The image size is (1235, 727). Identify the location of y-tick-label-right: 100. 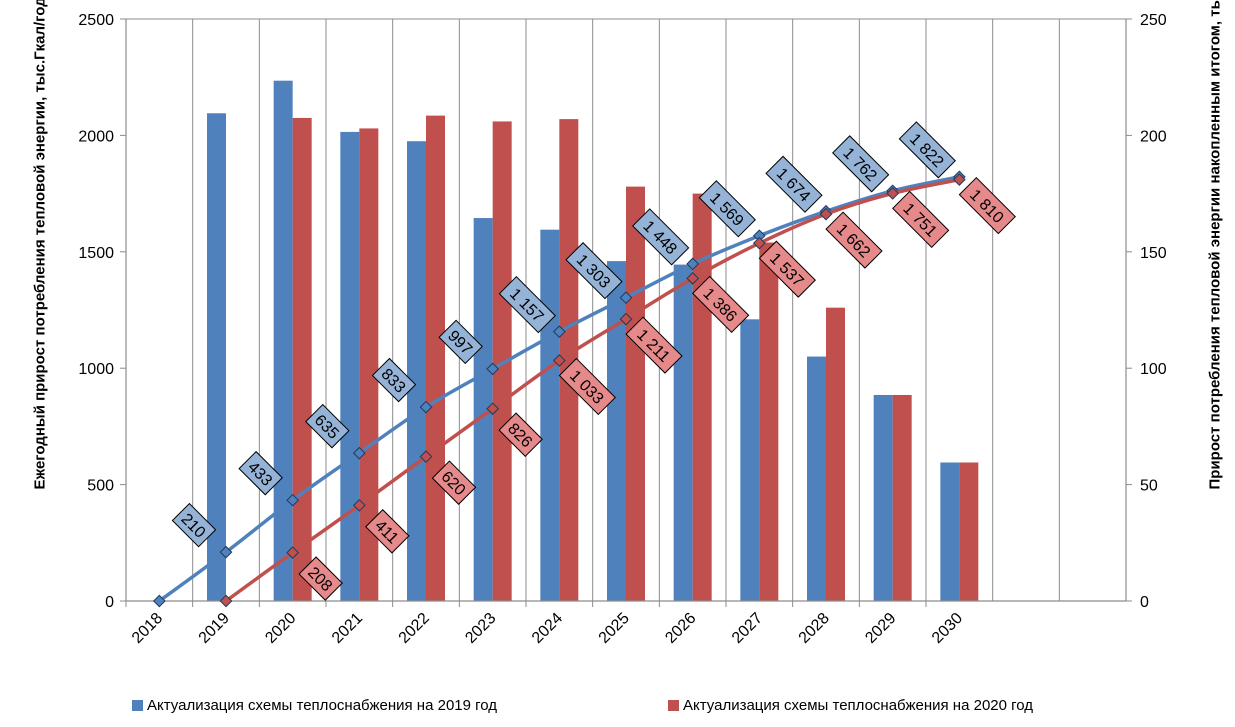
(1153, 369).